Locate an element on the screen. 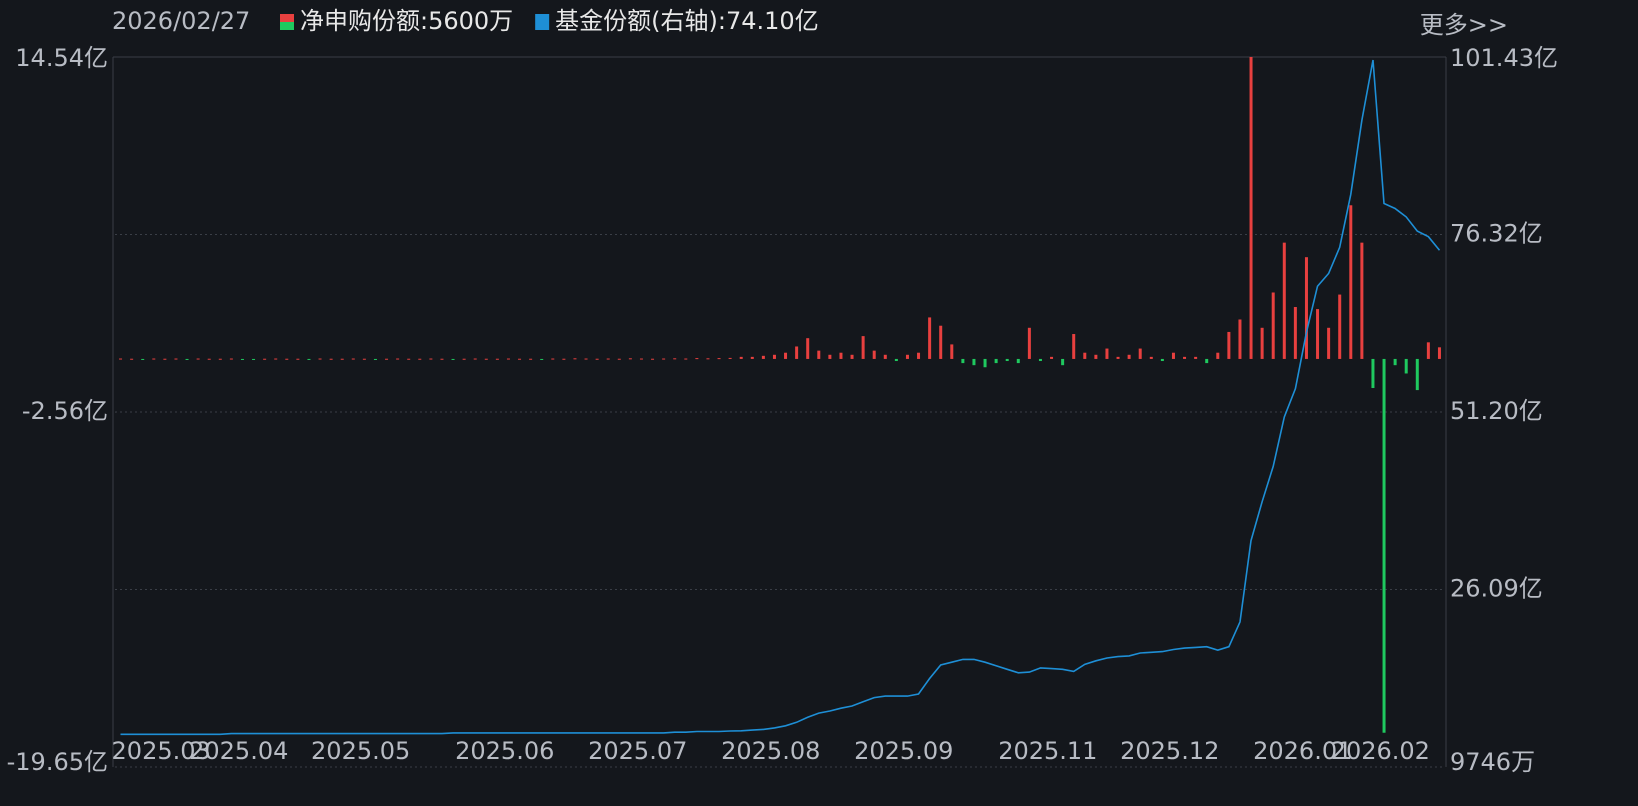 The height and width of the screenshot is (806, 1638). x-tick-label: 2025.04 is located at coordinates (238, 751).